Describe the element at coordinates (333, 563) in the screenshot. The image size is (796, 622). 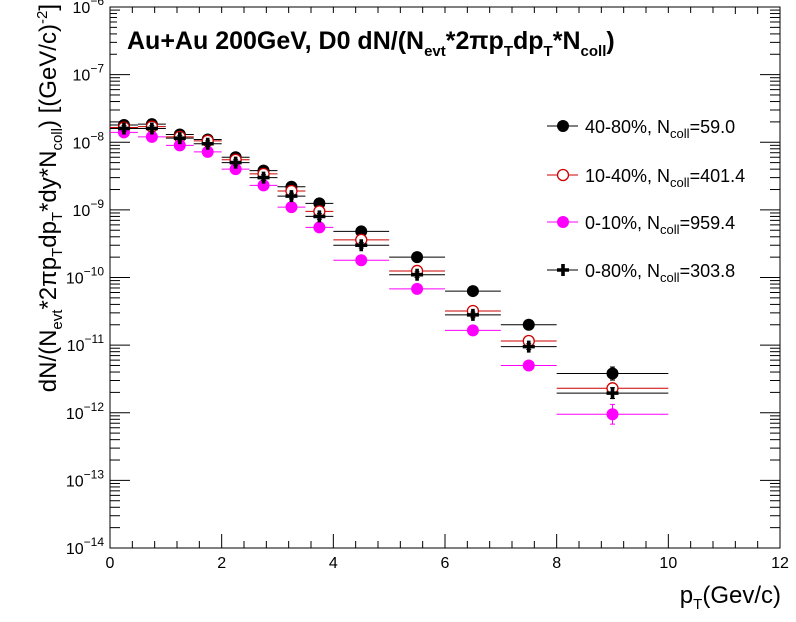
I see `x-tick-label: 4` at that location.